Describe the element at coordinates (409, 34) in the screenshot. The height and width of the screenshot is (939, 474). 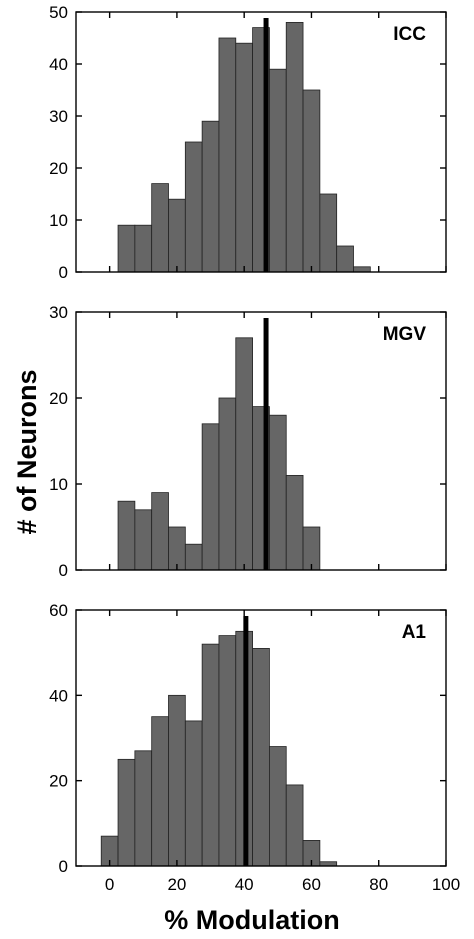
I see `panel-label: ICC` at that location.